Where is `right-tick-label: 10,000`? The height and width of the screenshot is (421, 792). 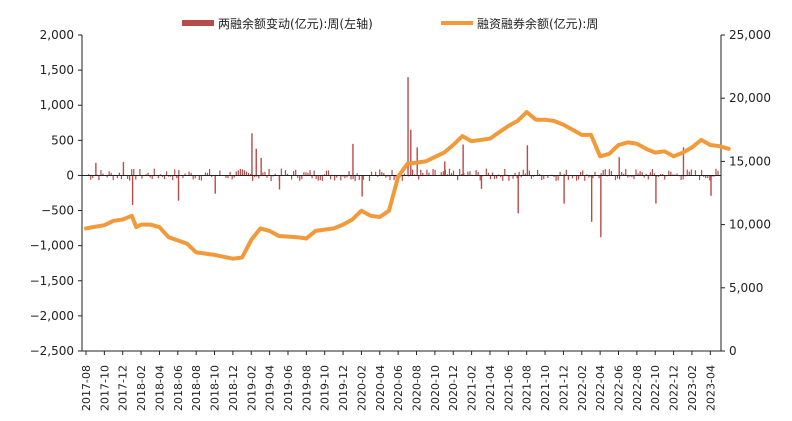 right-tick-label: 10,000 is located at coordinates (750, 225).